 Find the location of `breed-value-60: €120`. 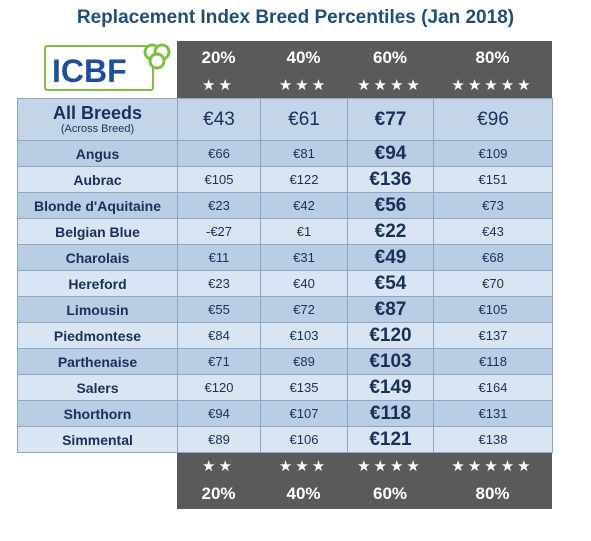

breed-value-60: €120 is located at coordinates (390, 335).